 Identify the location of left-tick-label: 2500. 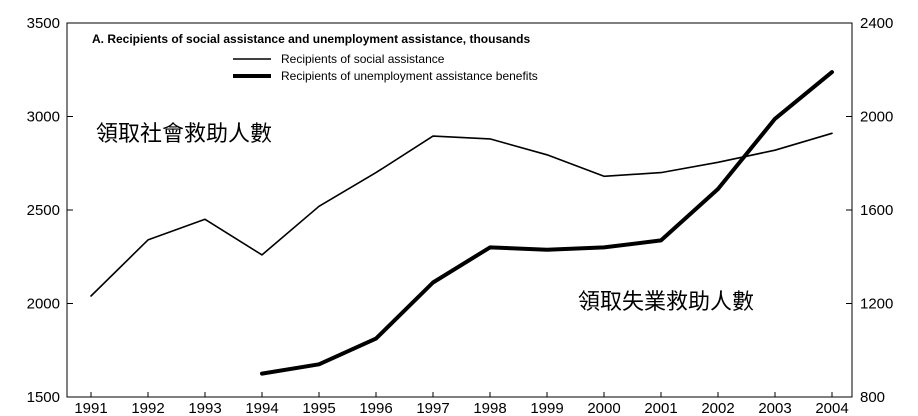
(43, 210).